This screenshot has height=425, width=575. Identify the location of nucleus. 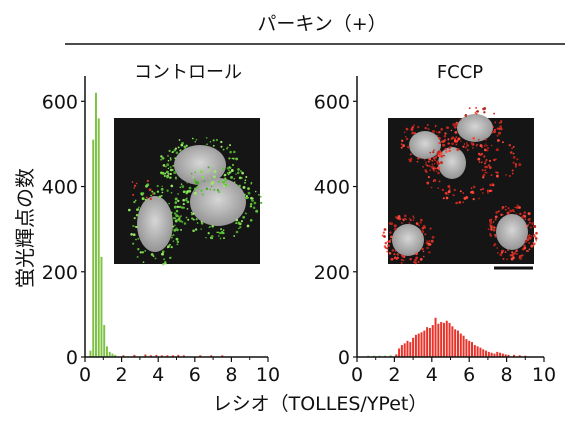
(218, 202).